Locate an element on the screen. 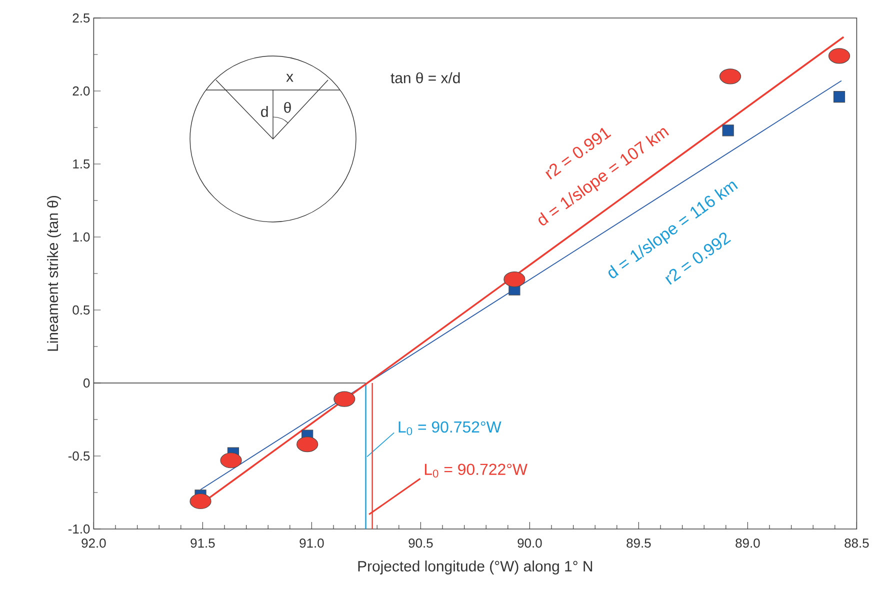 The image size is (880, 602). y-tick-label: -1.0 is located at coordinates (79, 529).